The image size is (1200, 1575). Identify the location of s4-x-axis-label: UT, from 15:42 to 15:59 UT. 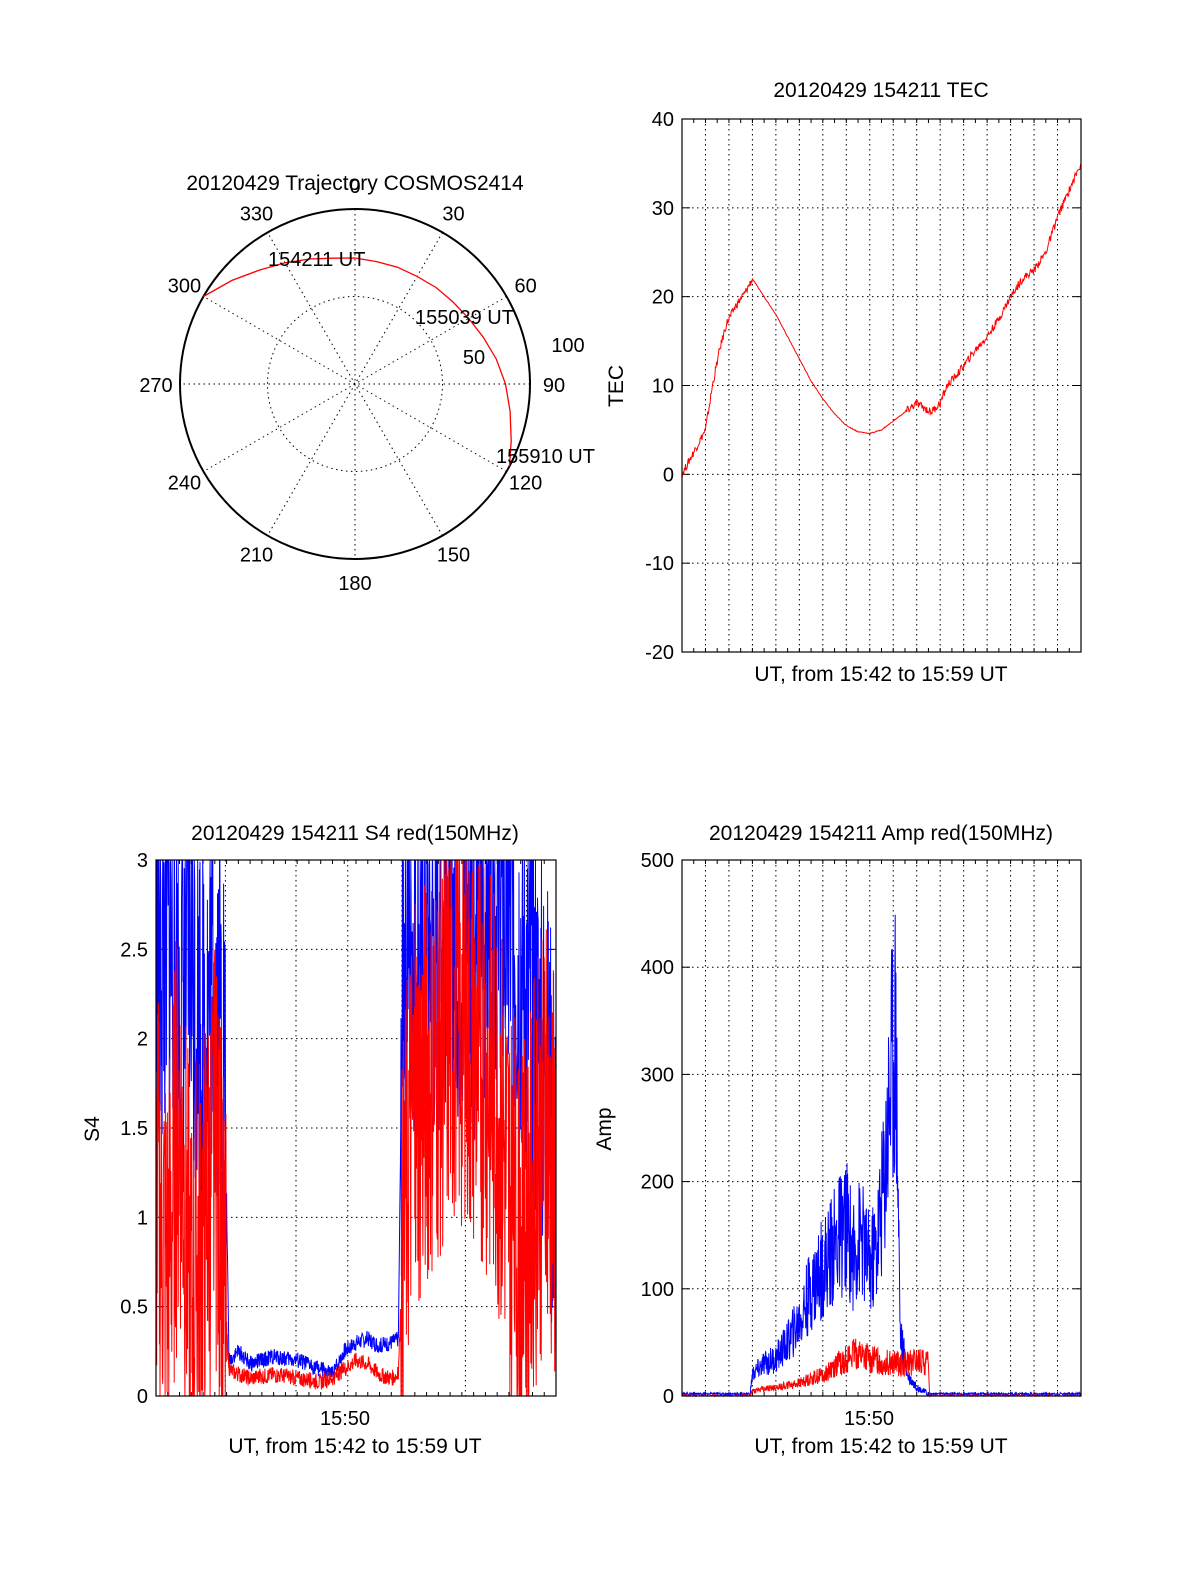
(354, 1446).